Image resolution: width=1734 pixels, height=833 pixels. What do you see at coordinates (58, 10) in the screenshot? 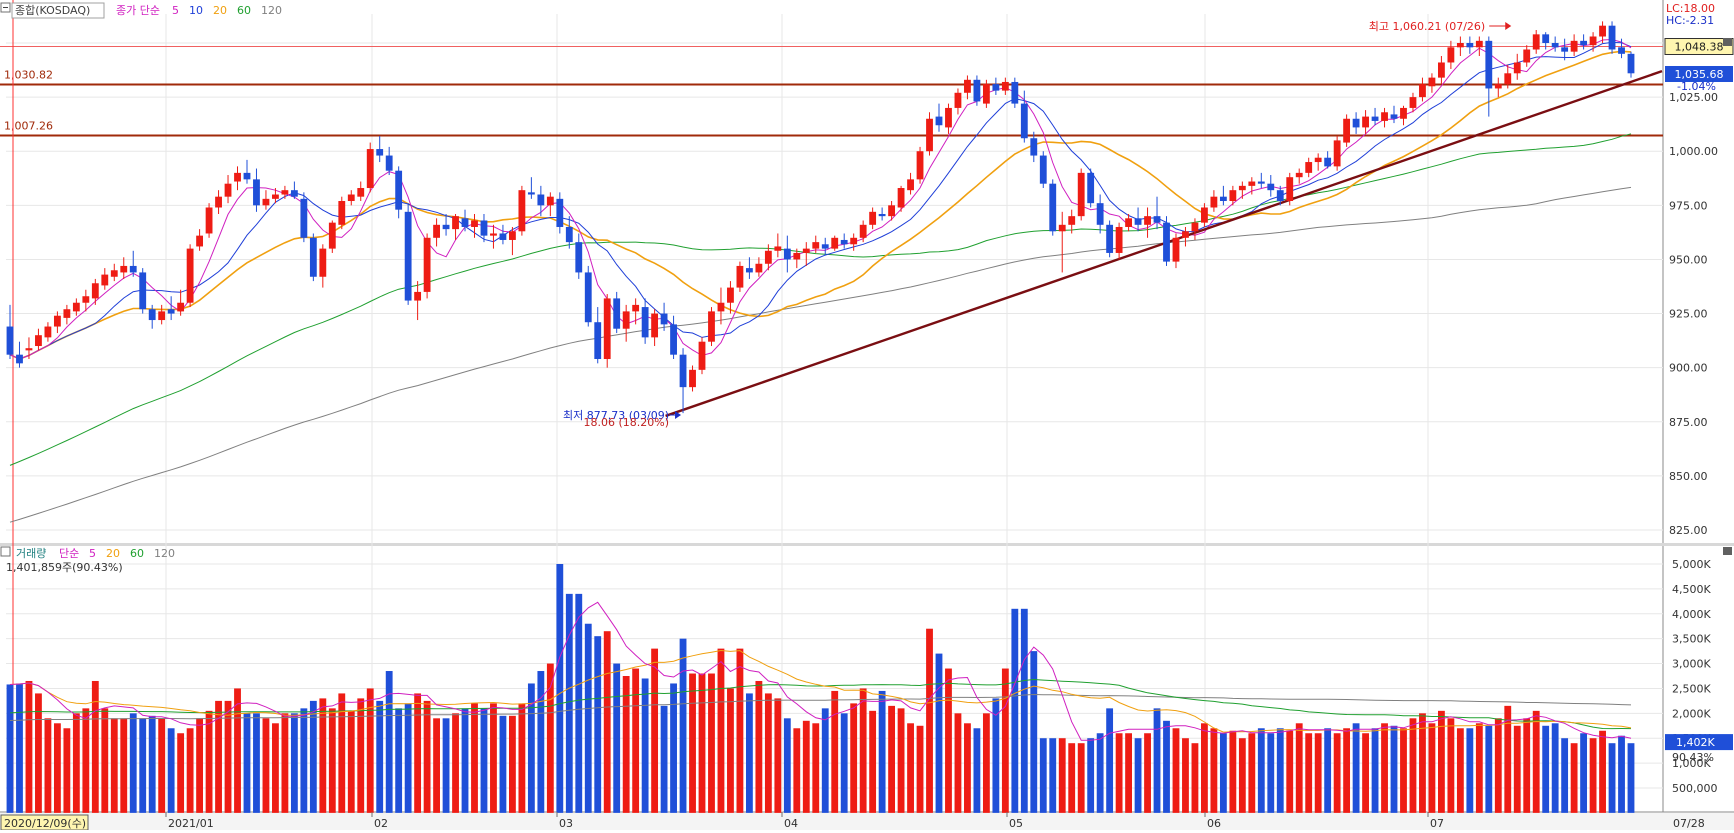
I see `symbol-box` at bounding box center [58, 10].